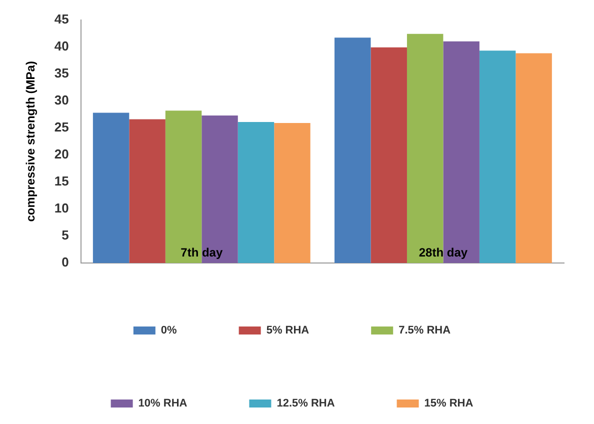  I want to click on legend-label: 10% RHA, so click(163, 404).